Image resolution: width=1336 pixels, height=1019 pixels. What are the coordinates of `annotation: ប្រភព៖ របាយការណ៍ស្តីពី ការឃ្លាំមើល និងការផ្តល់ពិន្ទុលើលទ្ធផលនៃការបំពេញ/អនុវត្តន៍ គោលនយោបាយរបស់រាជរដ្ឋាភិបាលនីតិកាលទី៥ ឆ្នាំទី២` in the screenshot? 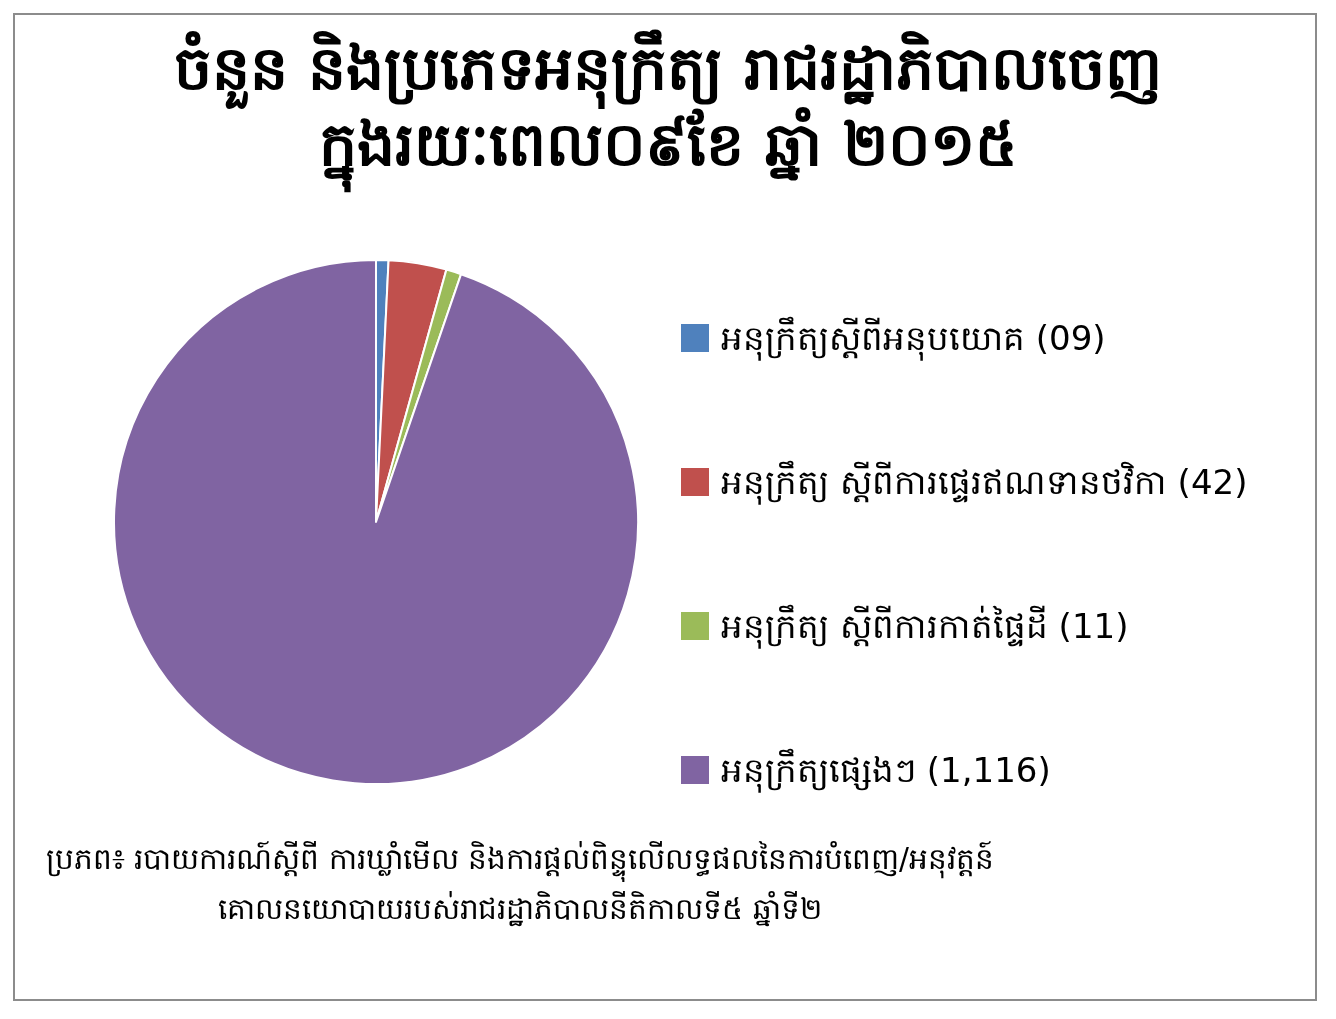 It's located at (520, 884).